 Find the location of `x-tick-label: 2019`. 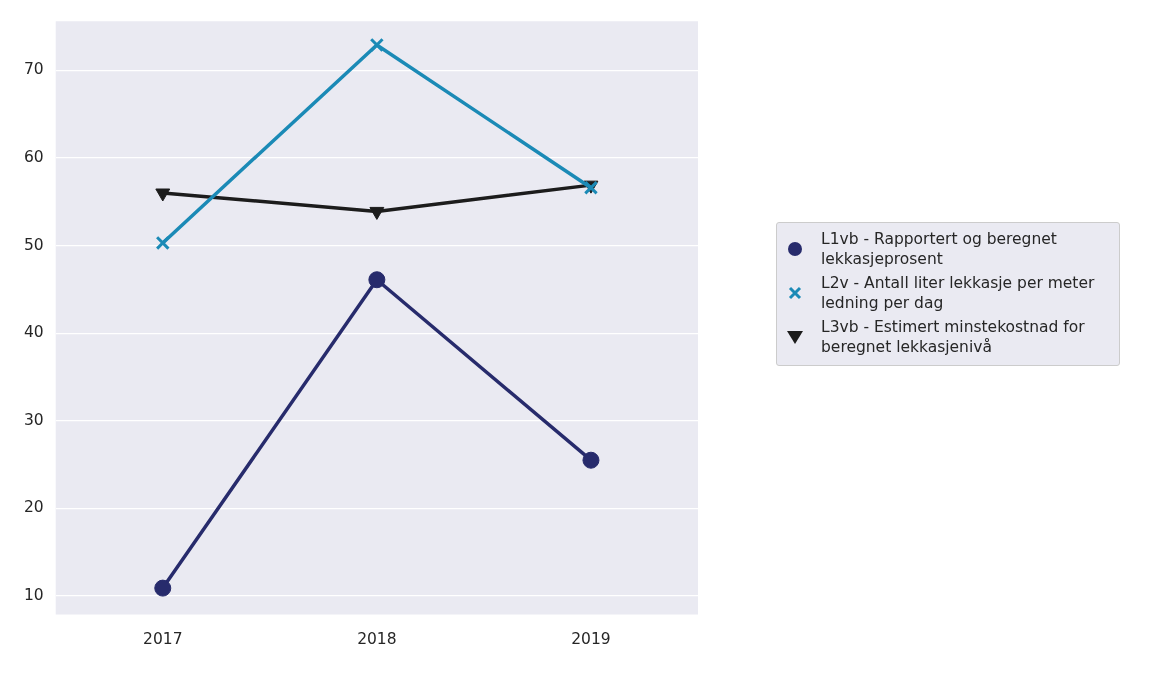

x-tick-label: 2019 is located at coordinates (591, 638).